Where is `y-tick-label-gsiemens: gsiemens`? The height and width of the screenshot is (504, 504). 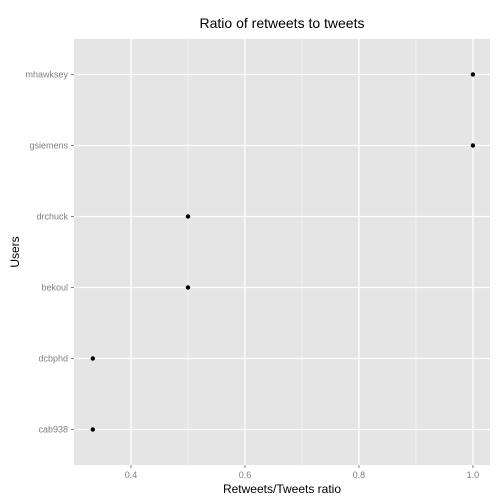
y-tick-label-gsiemens: gsiemens is located at coordinates (48, 146).